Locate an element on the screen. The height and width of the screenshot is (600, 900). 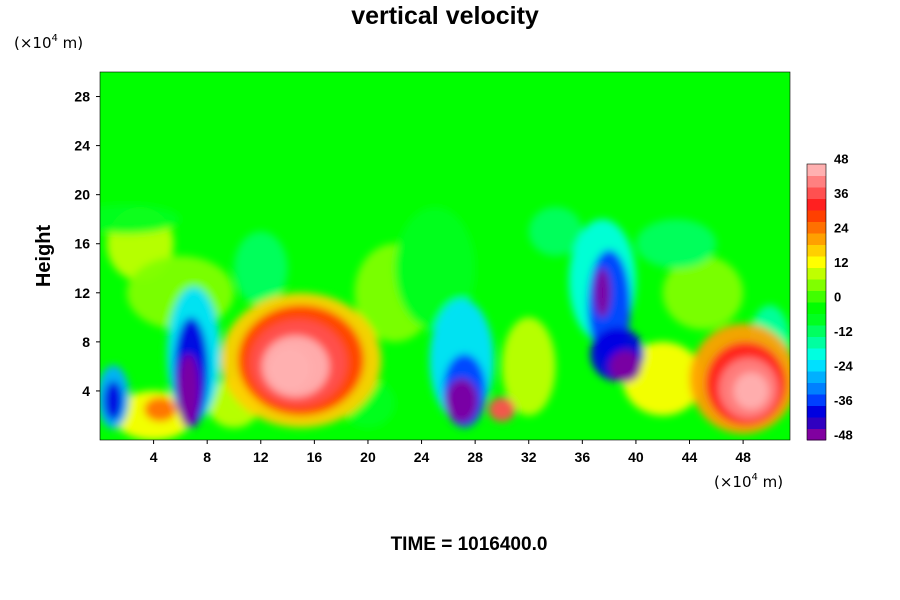
time-label: TIME = 1016400.0 is located at coordinates (469, 544).